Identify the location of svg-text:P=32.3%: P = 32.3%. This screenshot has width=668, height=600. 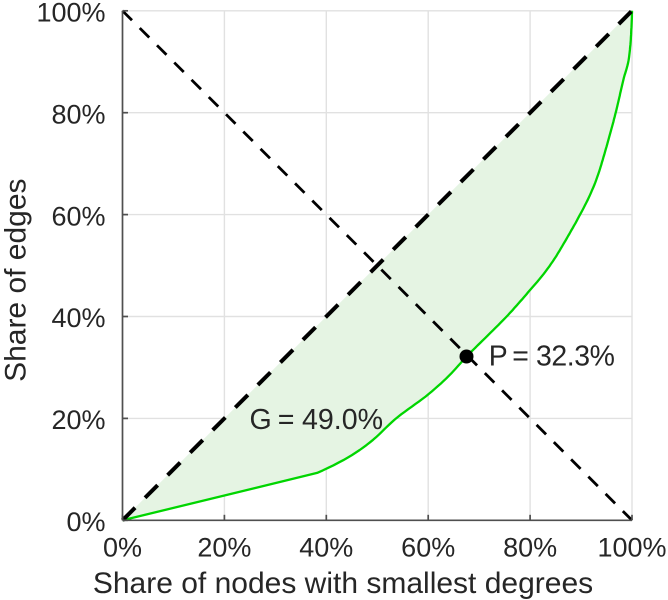
(552, 357).